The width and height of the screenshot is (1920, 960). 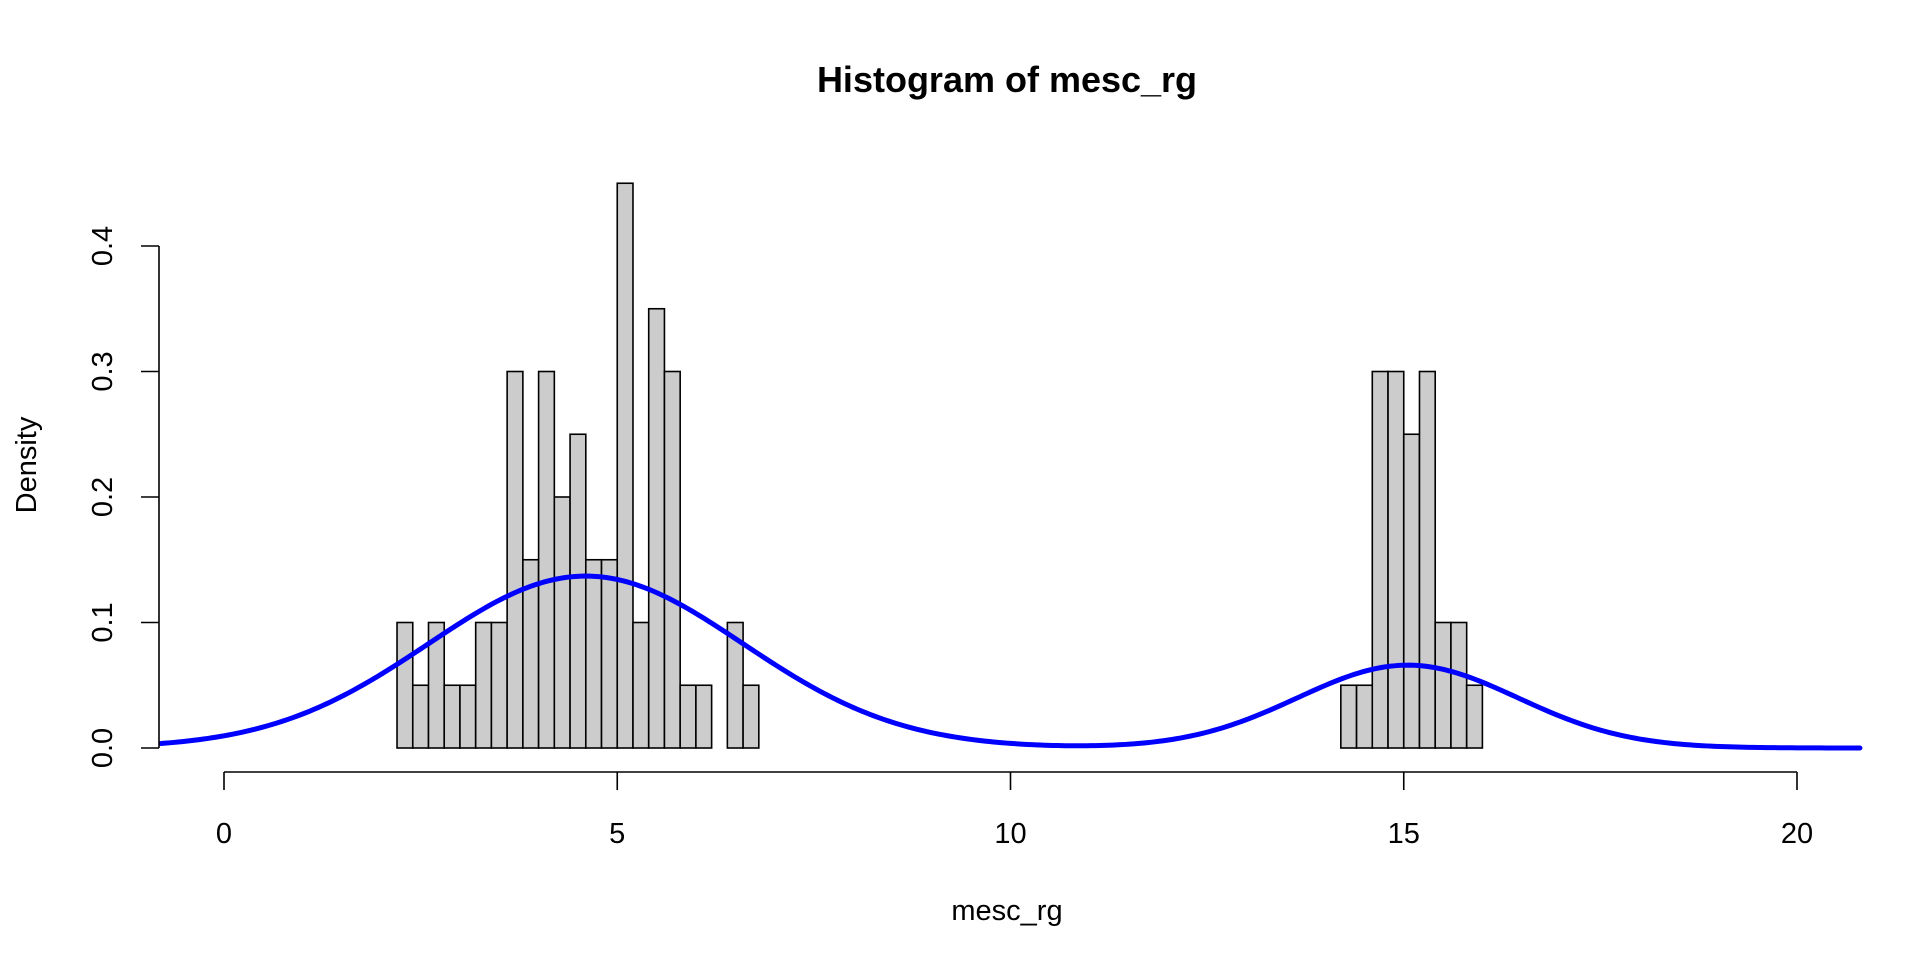 I want to click on x-tick-label: 20, so click(x=1797, y=834).